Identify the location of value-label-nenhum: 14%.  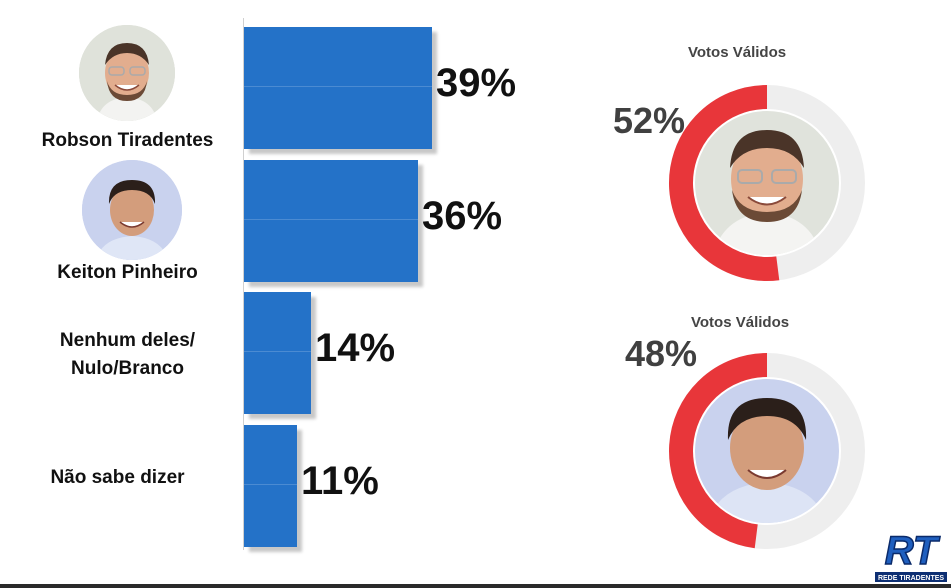
(355, 348).